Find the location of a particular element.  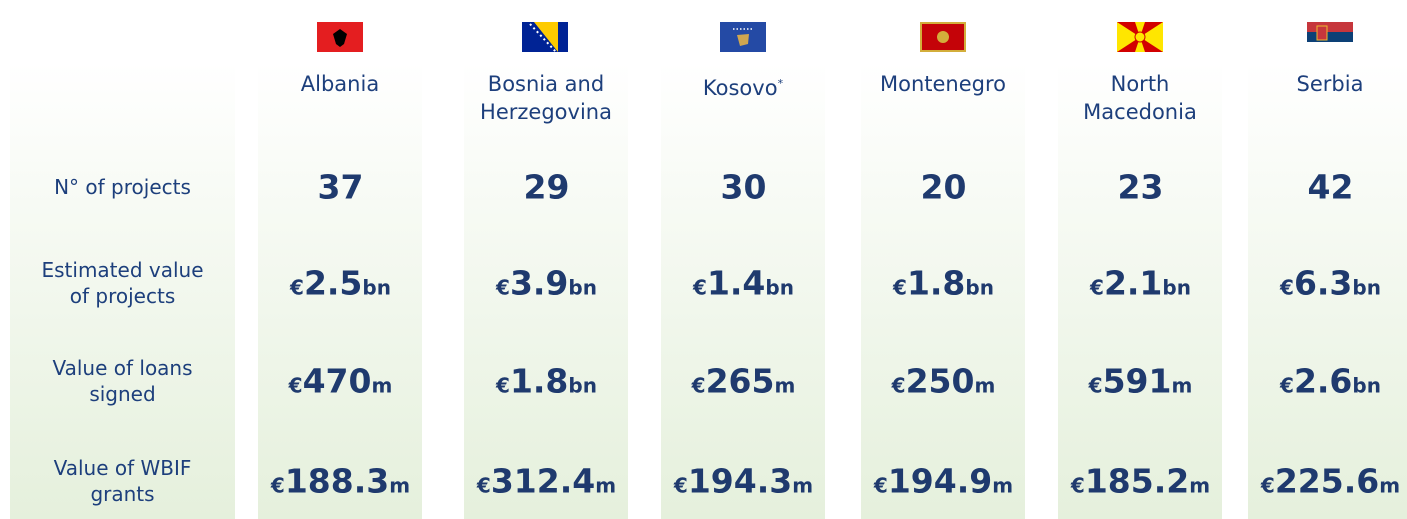

value-part: 194.3 is located at coordinates (740, 481).